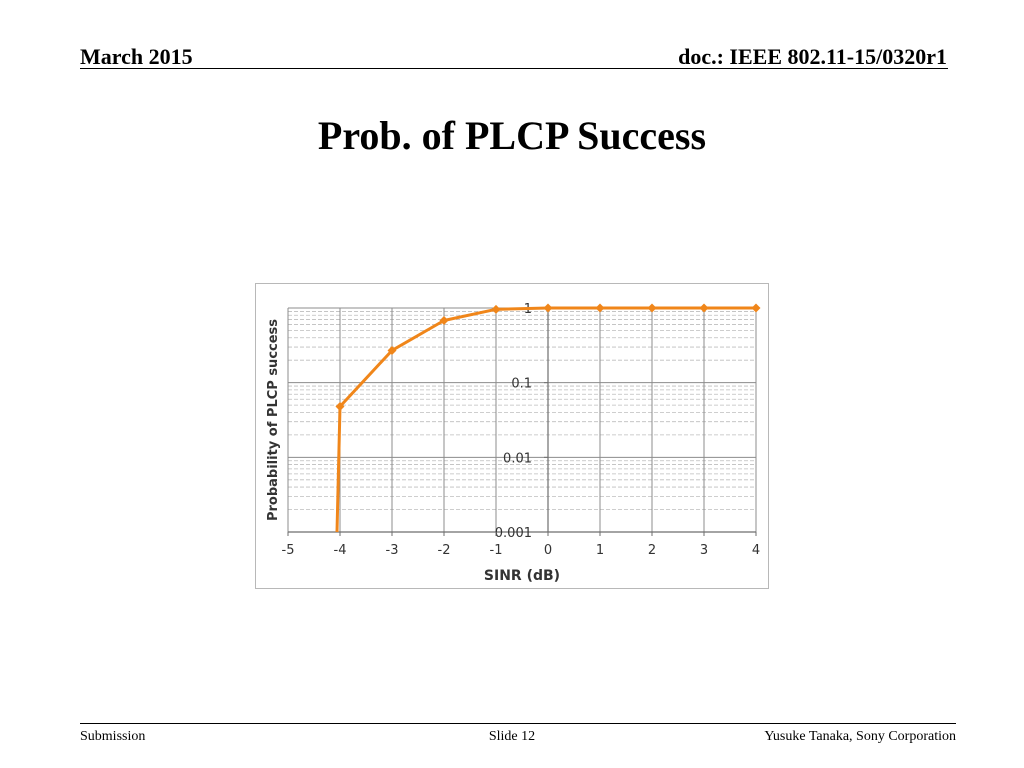  I want to click on footer-submission: Submission, so click(113, 736).